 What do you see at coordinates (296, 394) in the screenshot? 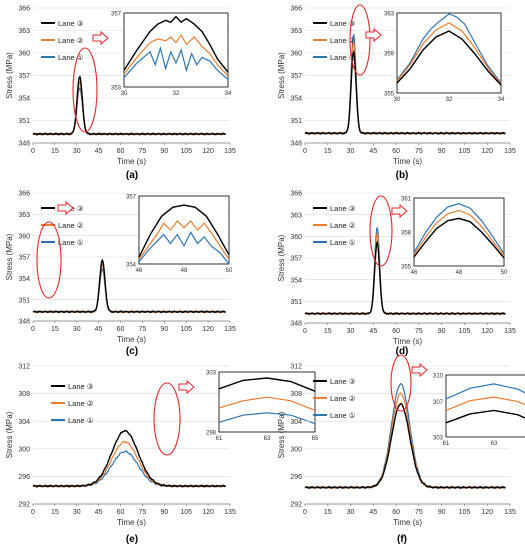
I see `y-tick-label: 308` at bounding box center [296, 394].